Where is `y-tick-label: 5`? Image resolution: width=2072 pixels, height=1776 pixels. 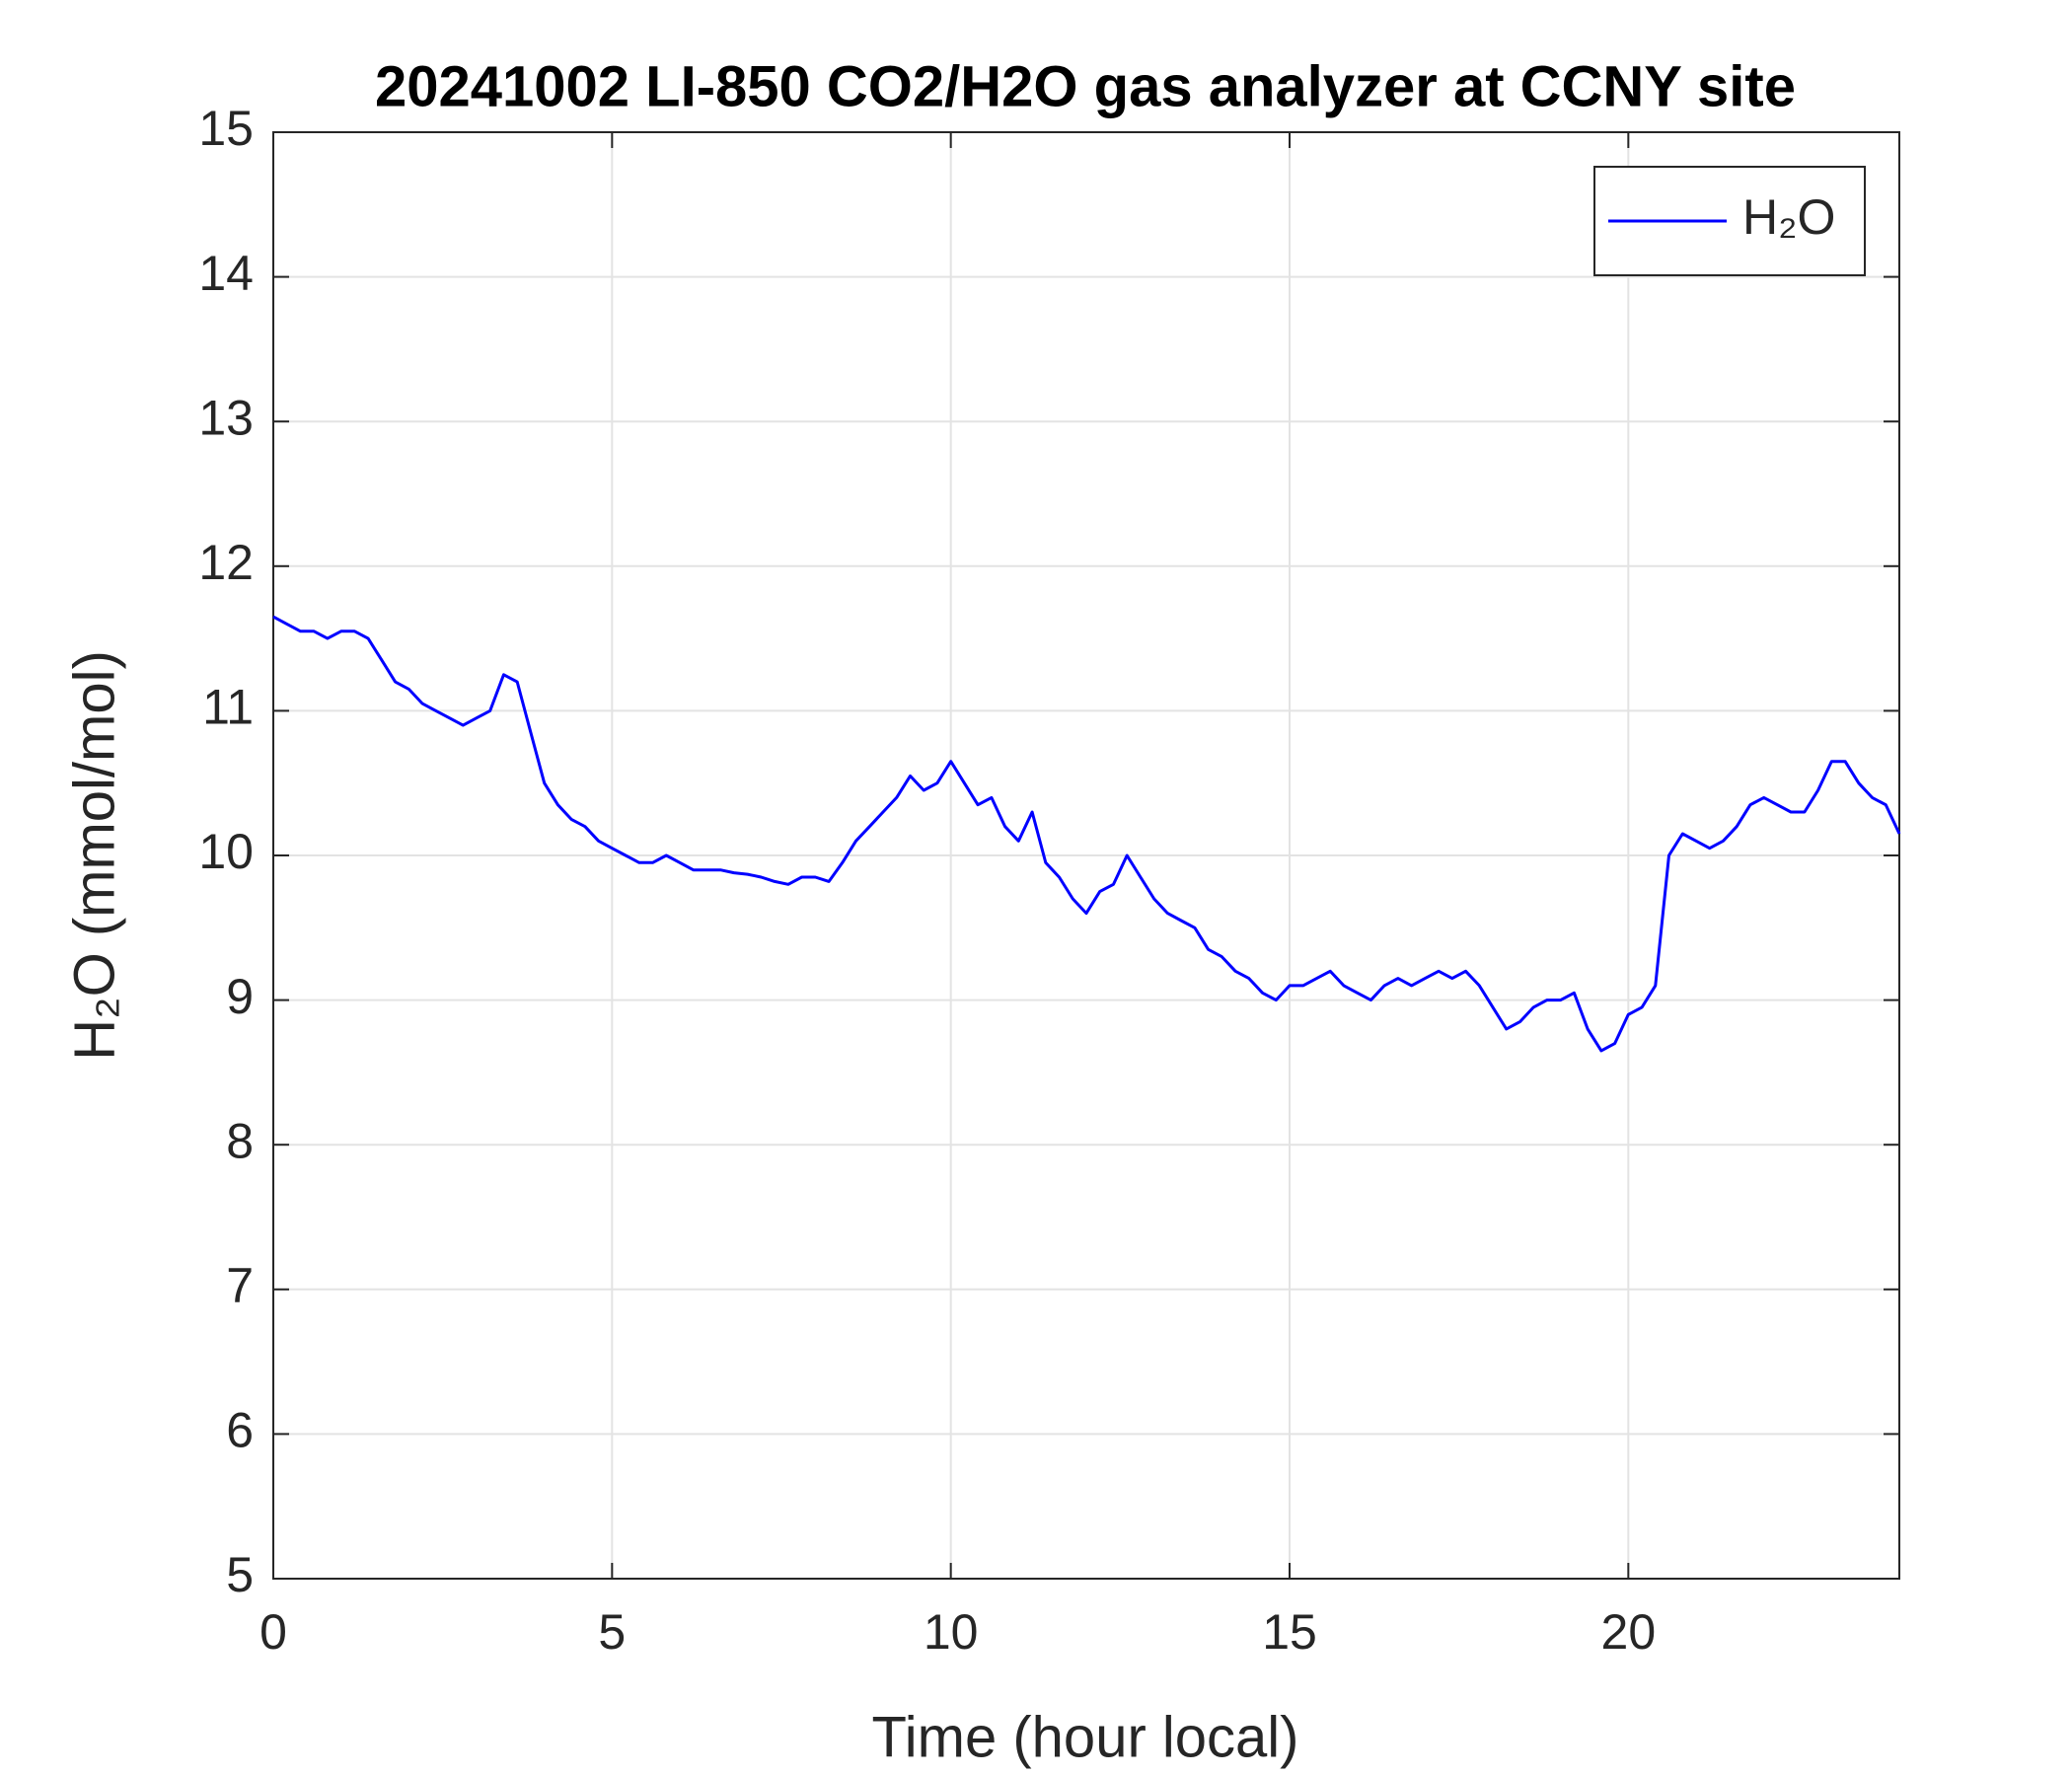
y-tick-label: 5 is located at coordinates (240, 1574).